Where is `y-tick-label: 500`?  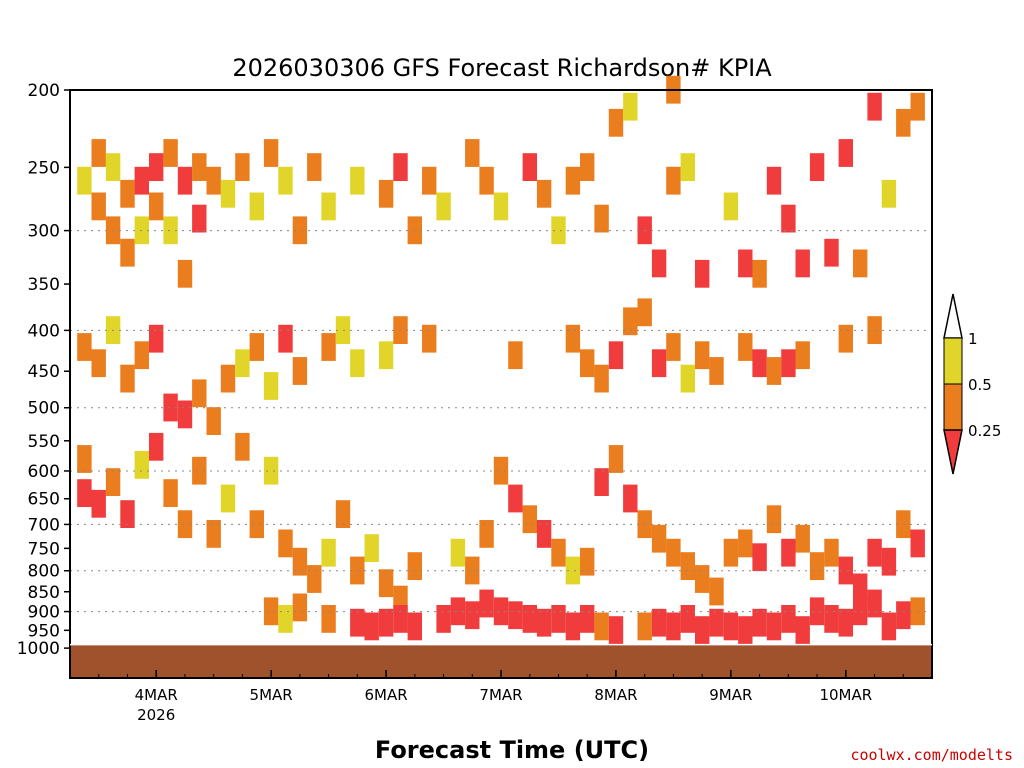
y-tick-label: 500 is located at coordinates (44, 409).